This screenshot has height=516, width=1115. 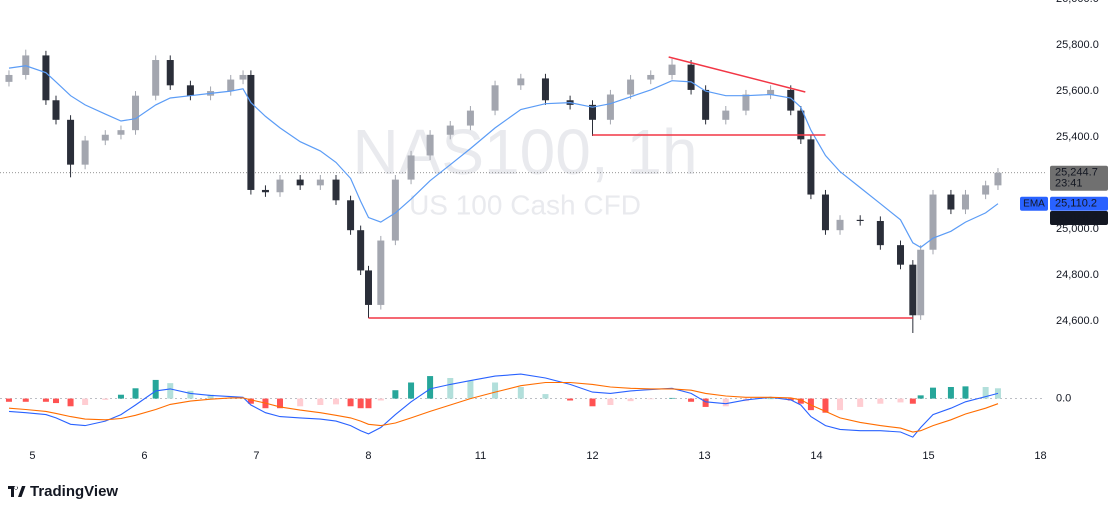 What do you see at coordinates (1040, 456) in the screenshot?
I see `x-tick-label: 18` at bounding box center [1040, 456].